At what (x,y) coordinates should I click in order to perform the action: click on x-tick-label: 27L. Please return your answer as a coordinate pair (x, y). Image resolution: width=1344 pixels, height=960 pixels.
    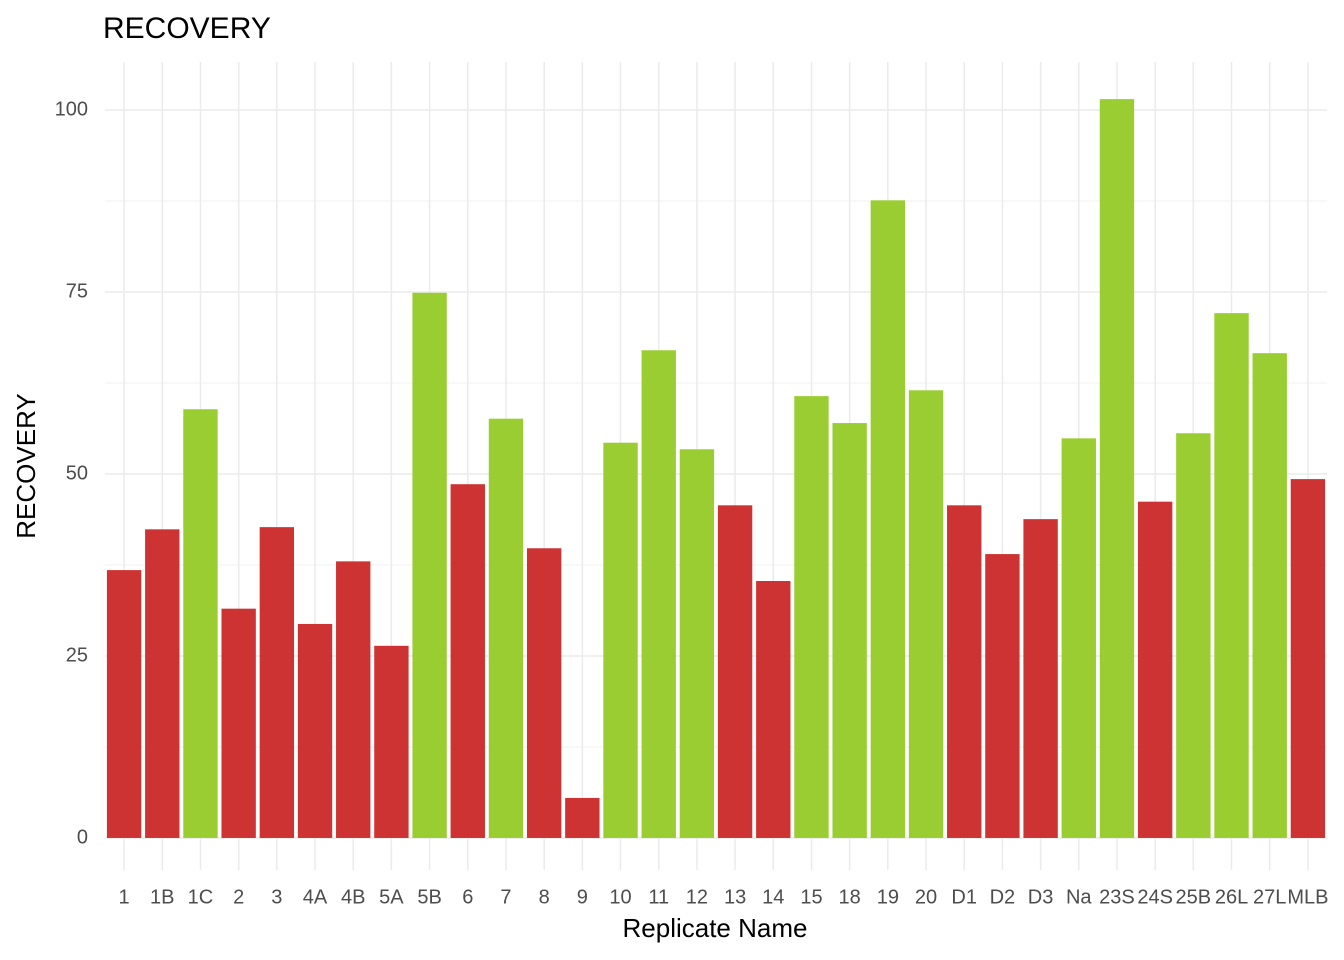
    Looking at the image, I should click on (1269, 897).